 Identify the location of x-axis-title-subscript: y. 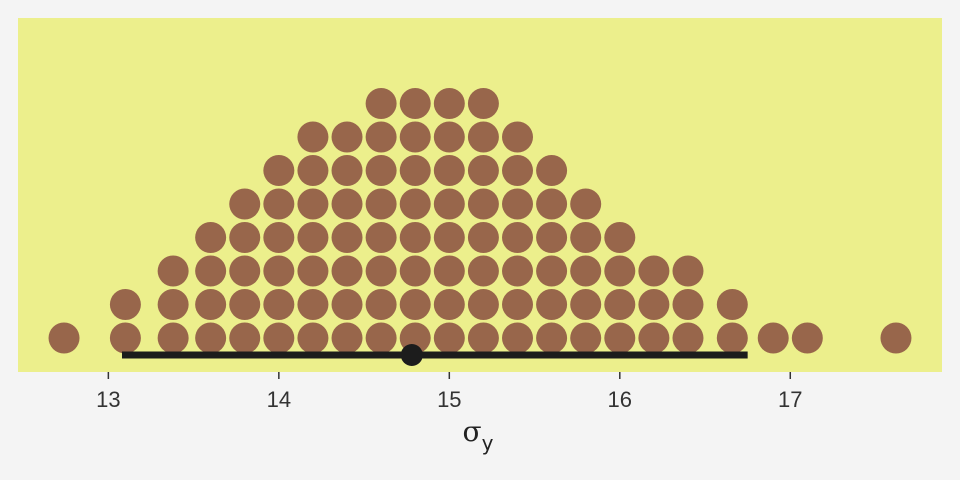
(488, 443).